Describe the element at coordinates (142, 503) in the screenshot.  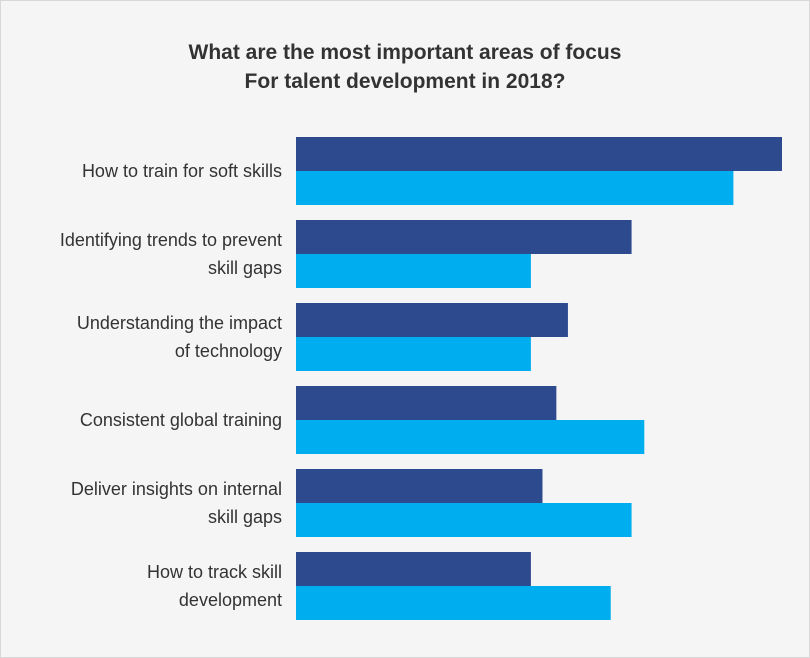
I see `category-label: Deliver insights on internal skill gaps` at that location.